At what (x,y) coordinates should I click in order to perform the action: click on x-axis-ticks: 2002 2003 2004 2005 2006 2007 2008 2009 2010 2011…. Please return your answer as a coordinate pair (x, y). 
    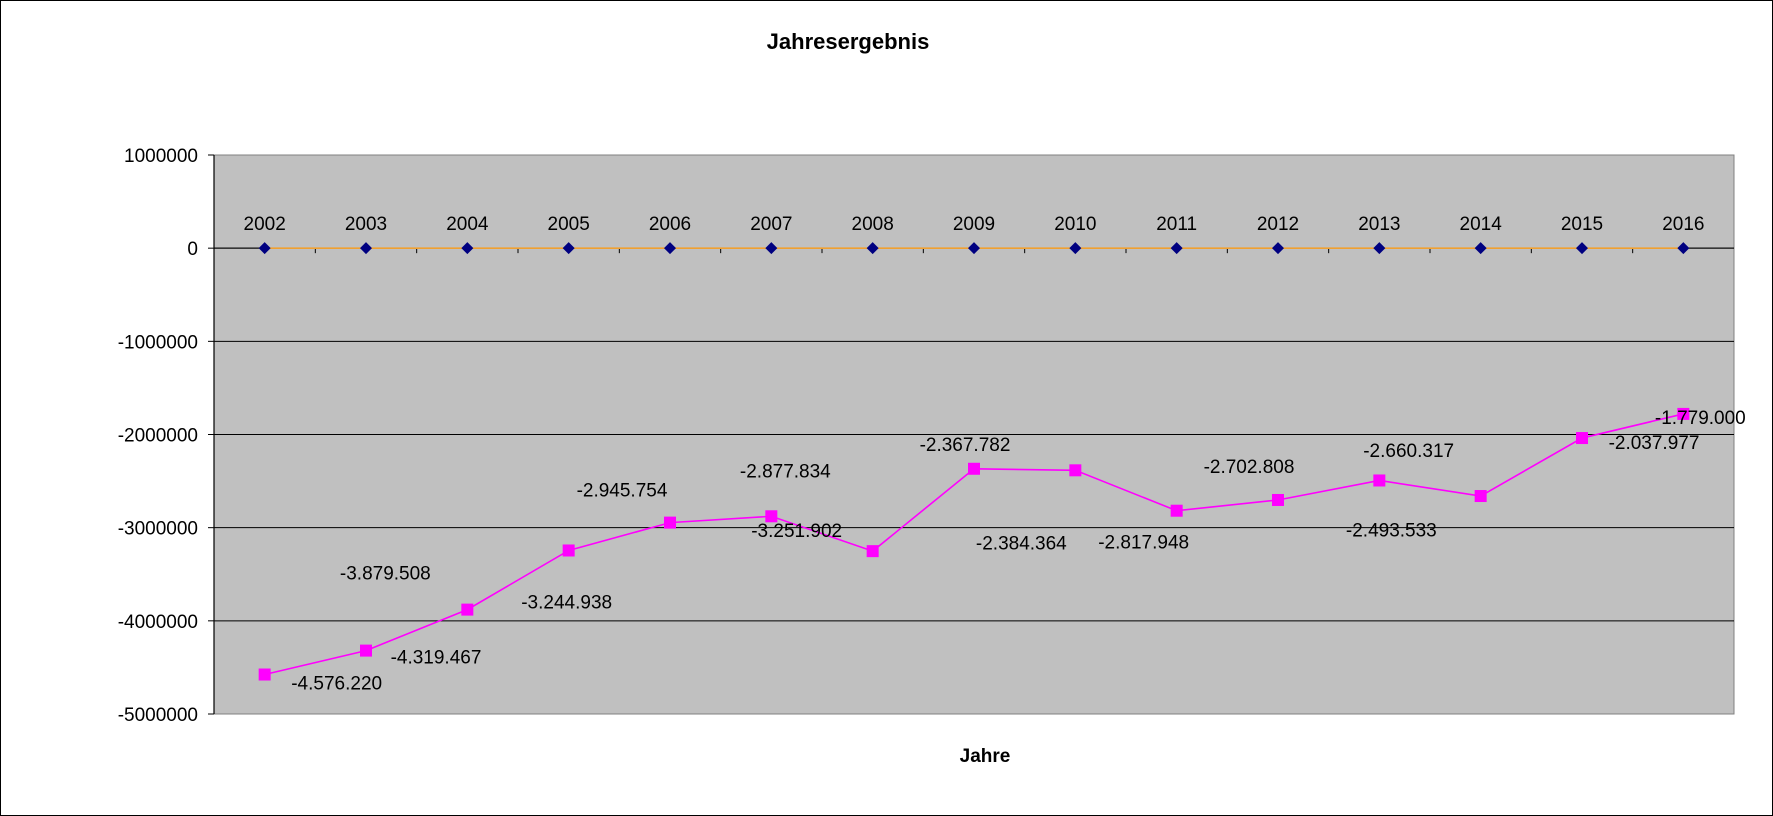
    Looking at the image, I should click on (973, 234).